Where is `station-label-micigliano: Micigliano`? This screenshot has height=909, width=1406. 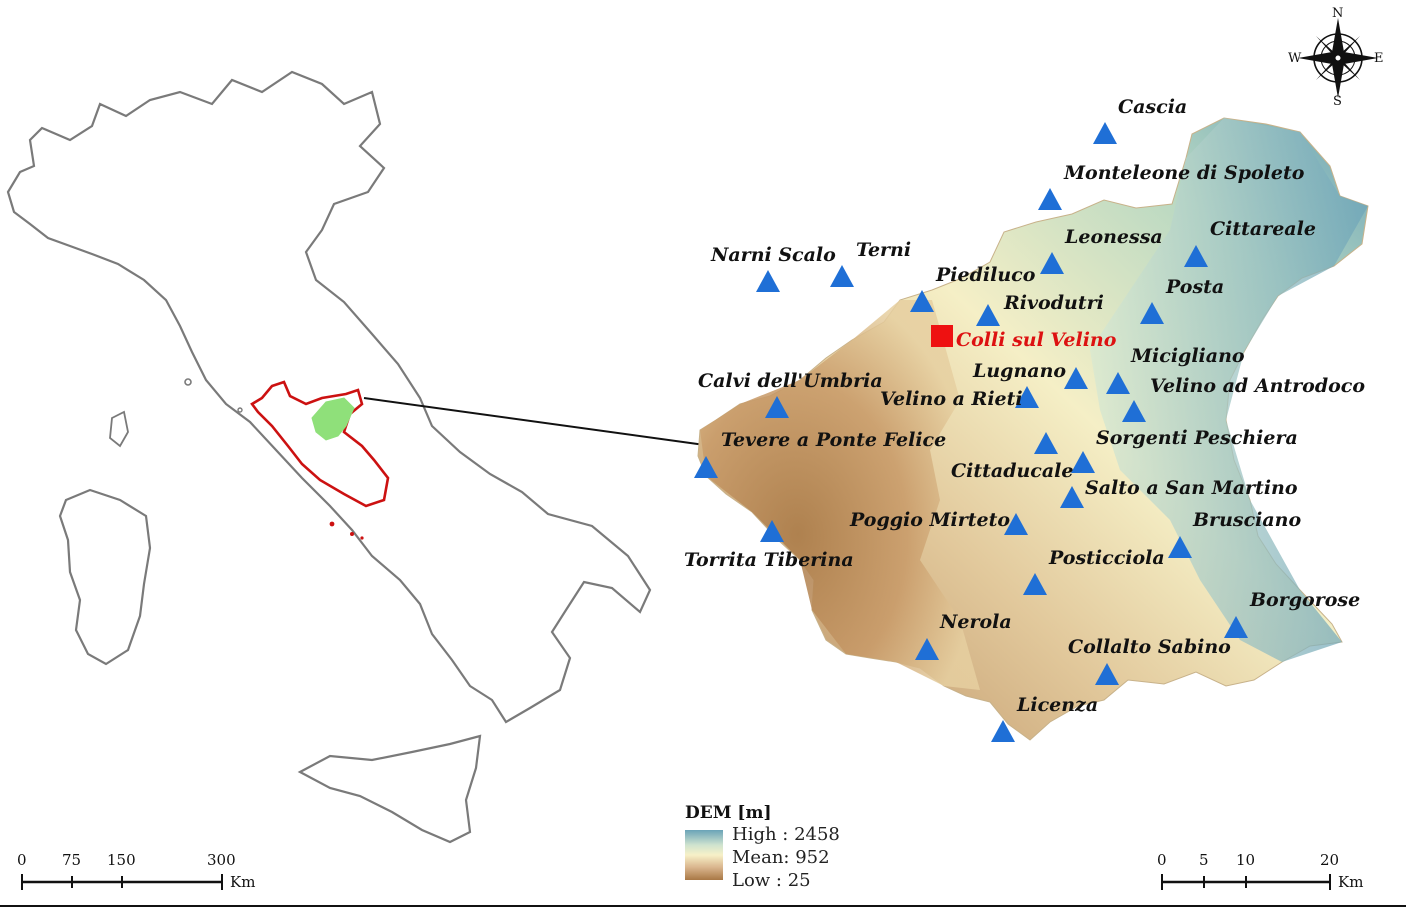 station-label-micigliano: Micigliano is located at coordinates (1188, 356).